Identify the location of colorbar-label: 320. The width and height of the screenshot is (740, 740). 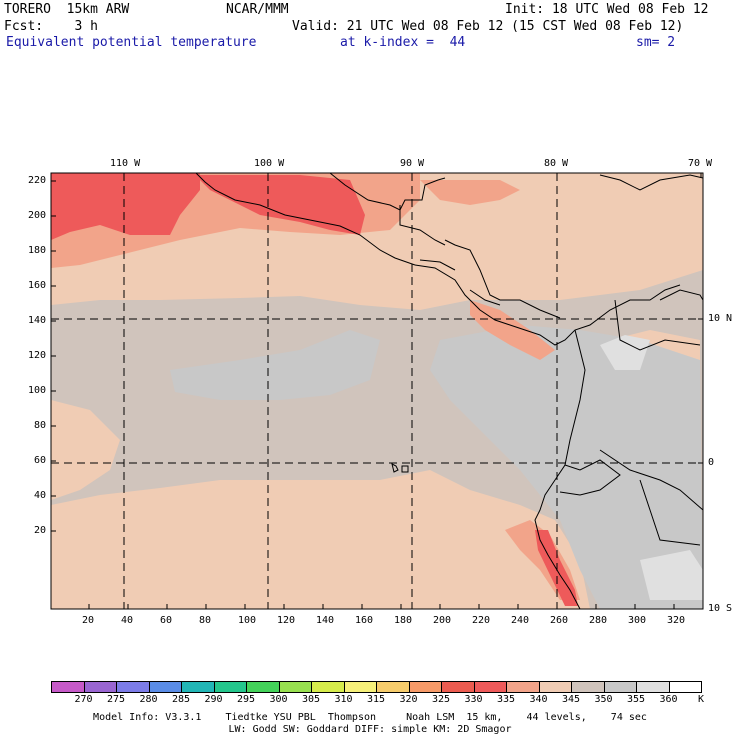
(408, 699).